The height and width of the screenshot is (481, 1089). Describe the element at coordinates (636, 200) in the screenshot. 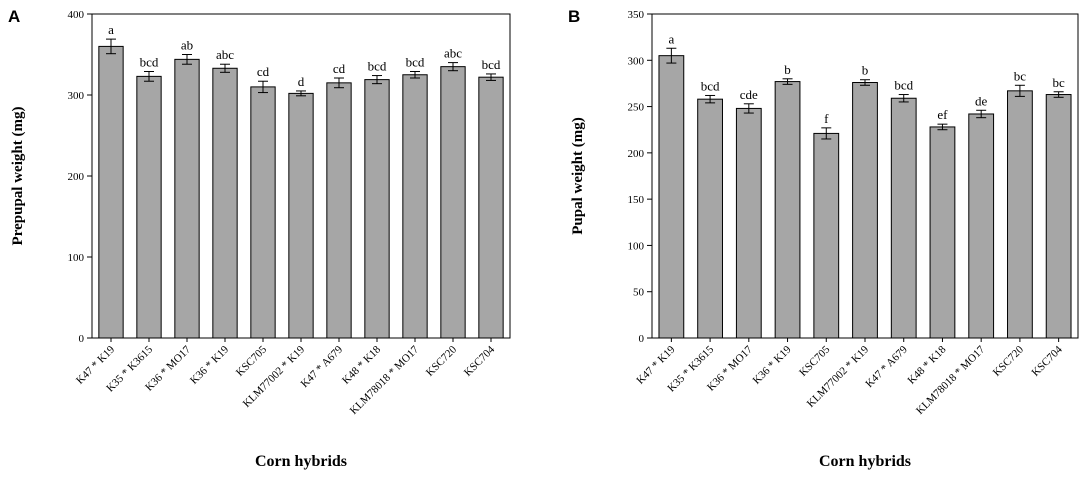

I see `y-tick-label: 150` at that location.